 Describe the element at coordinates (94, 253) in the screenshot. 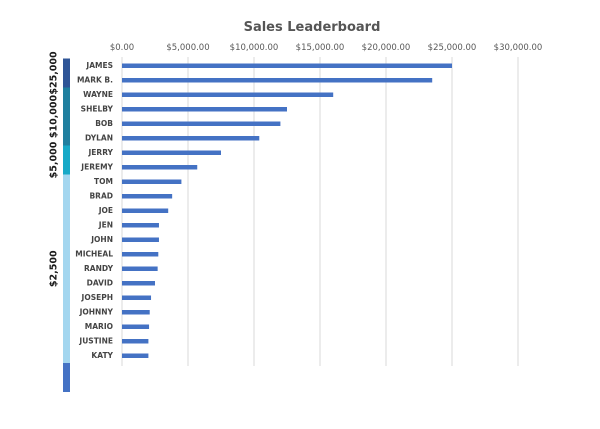

I see `category-label: MICHEAL` at that location.